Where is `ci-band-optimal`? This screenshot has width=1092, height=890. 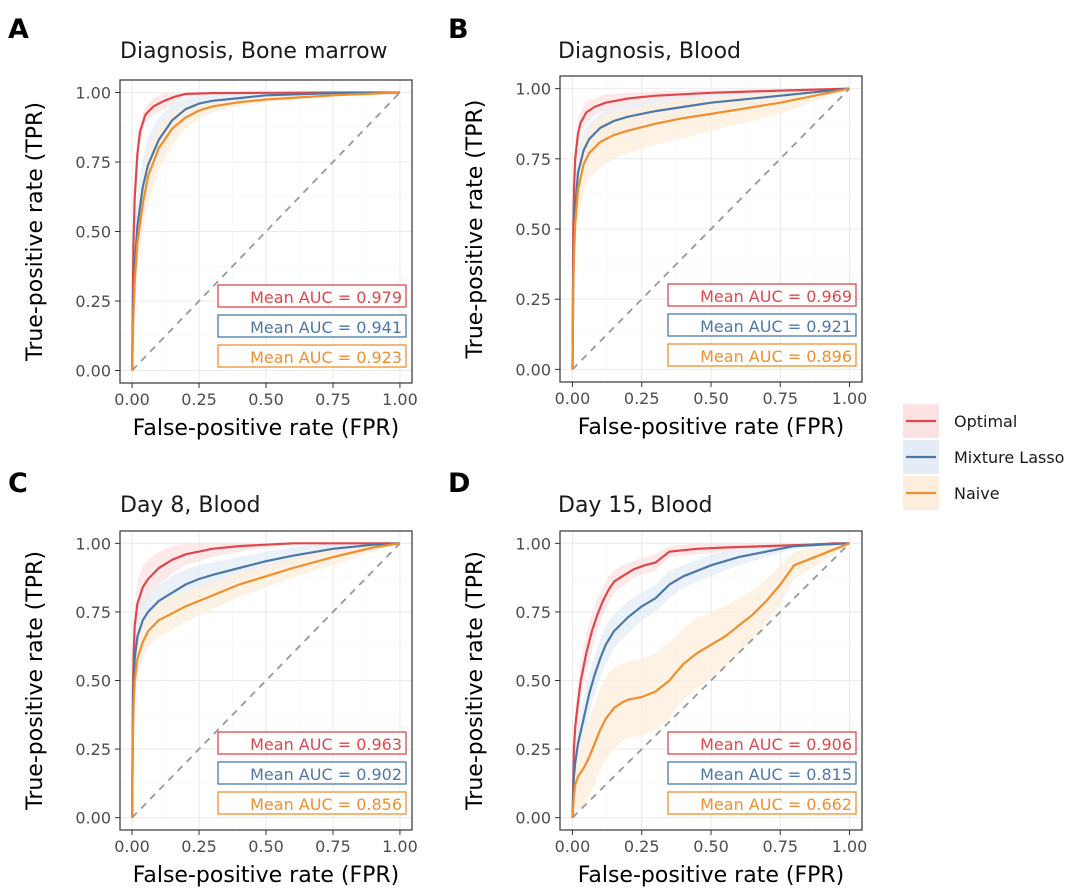
ci-band-optimal is located at coordinates (266, 680).